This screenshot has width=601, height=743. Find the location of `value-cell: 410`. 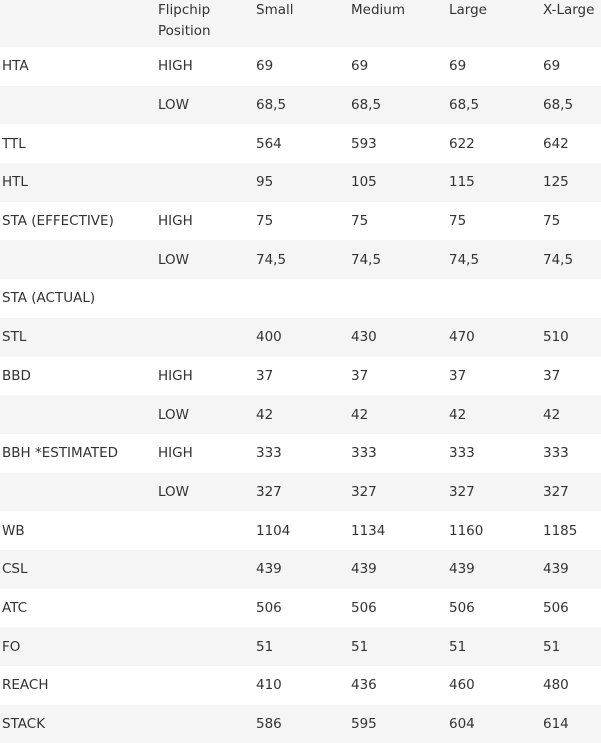

value-cell: 410 is located at coordinates (269, 685).